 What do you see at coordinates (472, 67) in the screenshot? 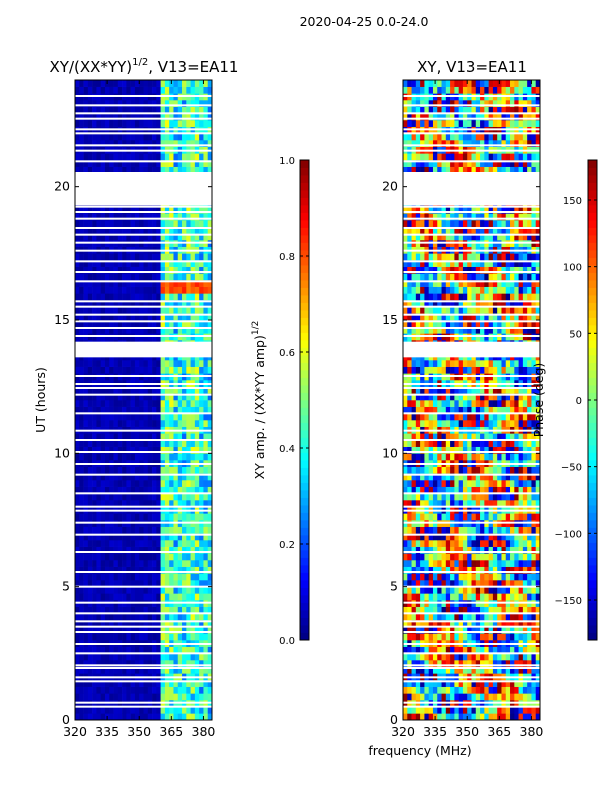
I see `phase-title: XY, V13=EA11` at bounding box center [472, 67].